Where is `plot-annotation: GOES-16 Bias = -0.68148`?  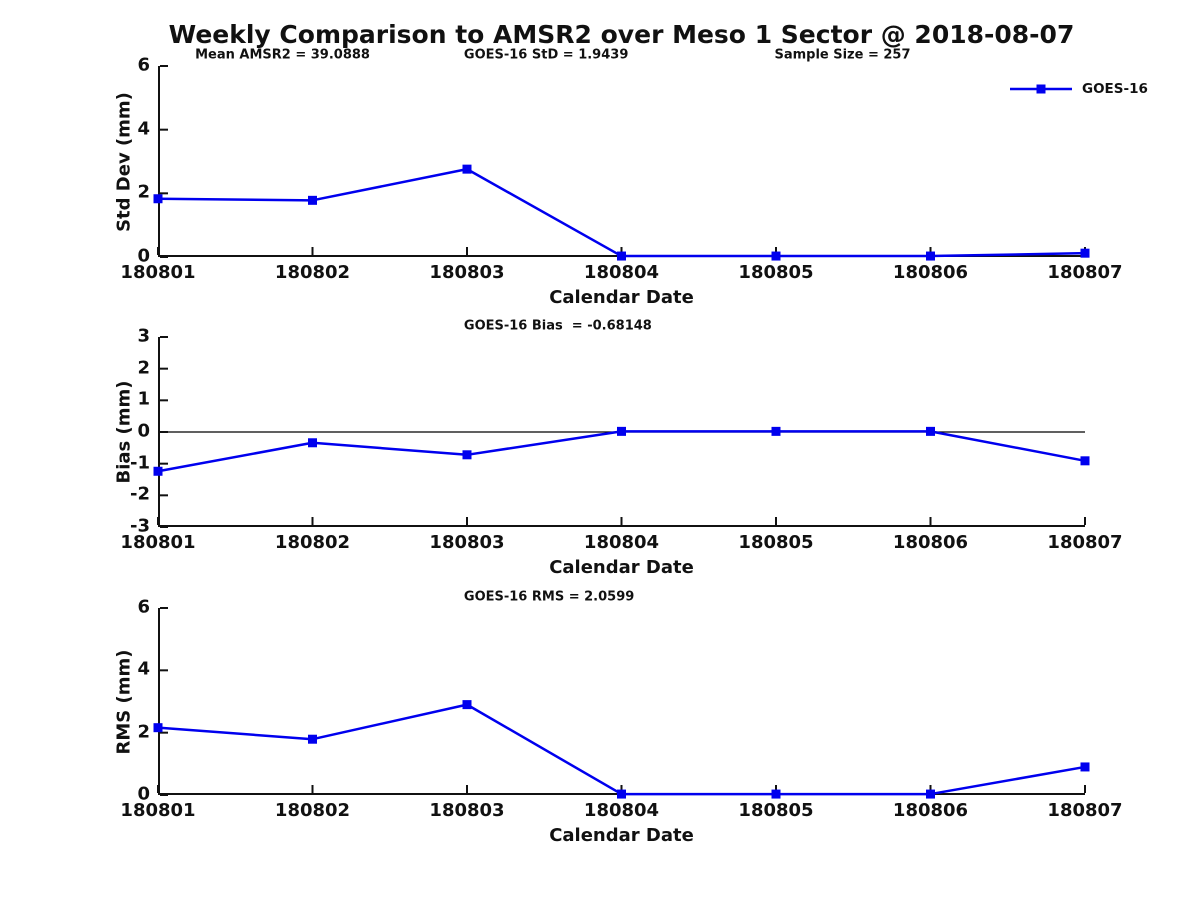
plot-annotation: GOES-16 Bias = -0.68148 is located at coordinates (557, 326).